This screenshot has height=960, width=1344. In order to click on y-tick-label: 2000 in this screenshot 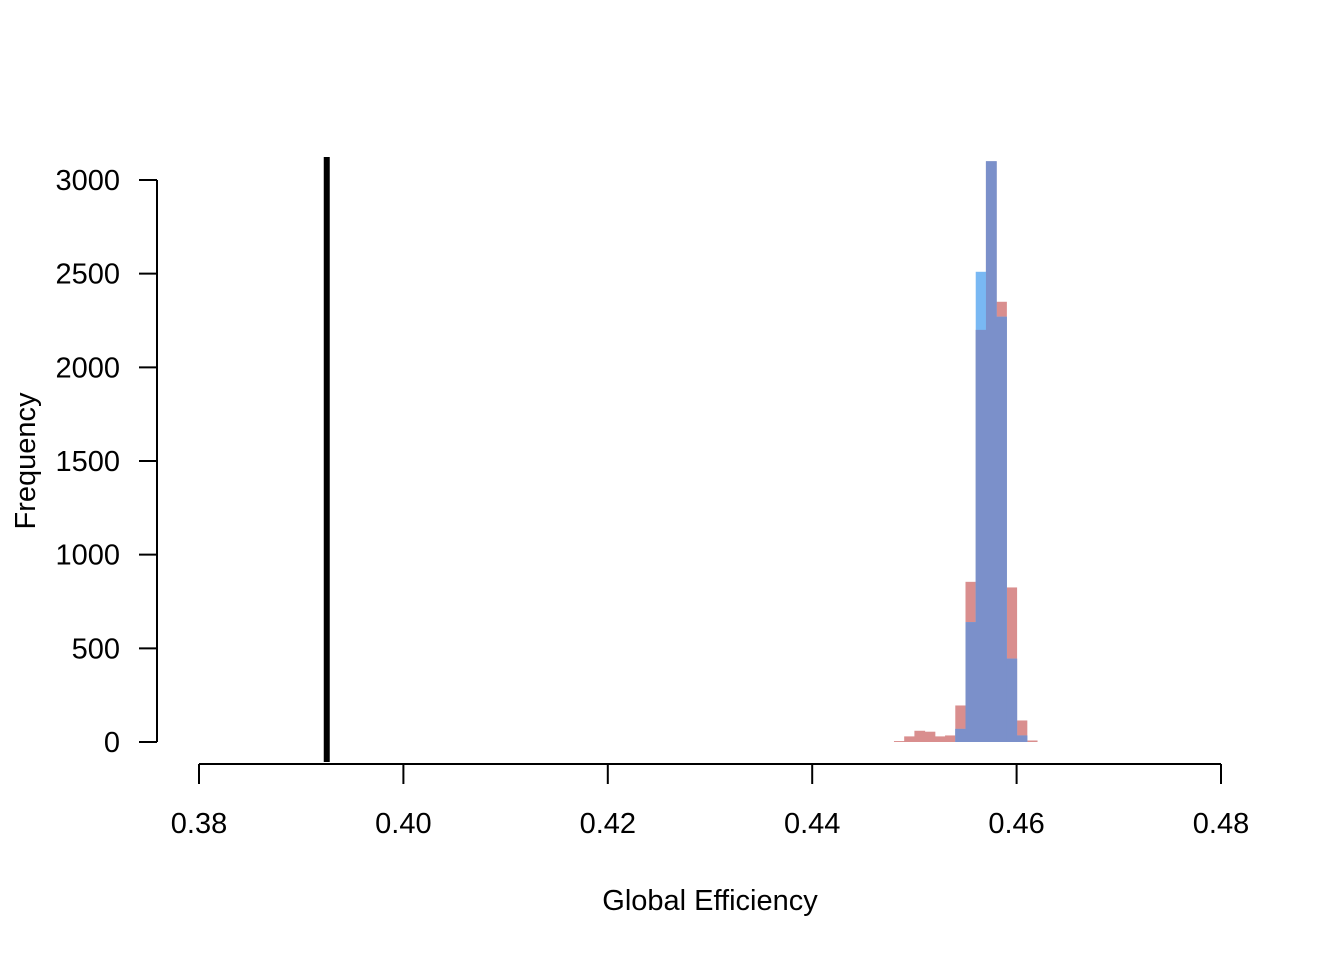, I will do `click(87, 368)`.